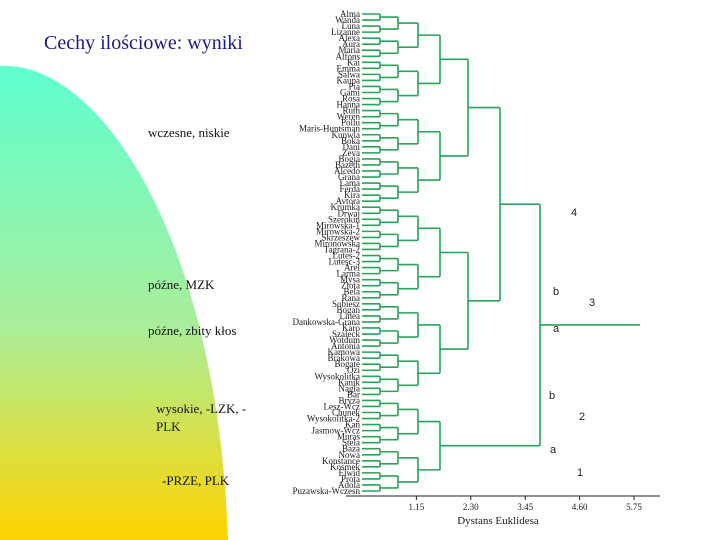 The width and height of the screenshot is (720, 540). Describe the element at coordinates (349, 177) in the screenshot. I see `leaf-label: Grana` at that location.